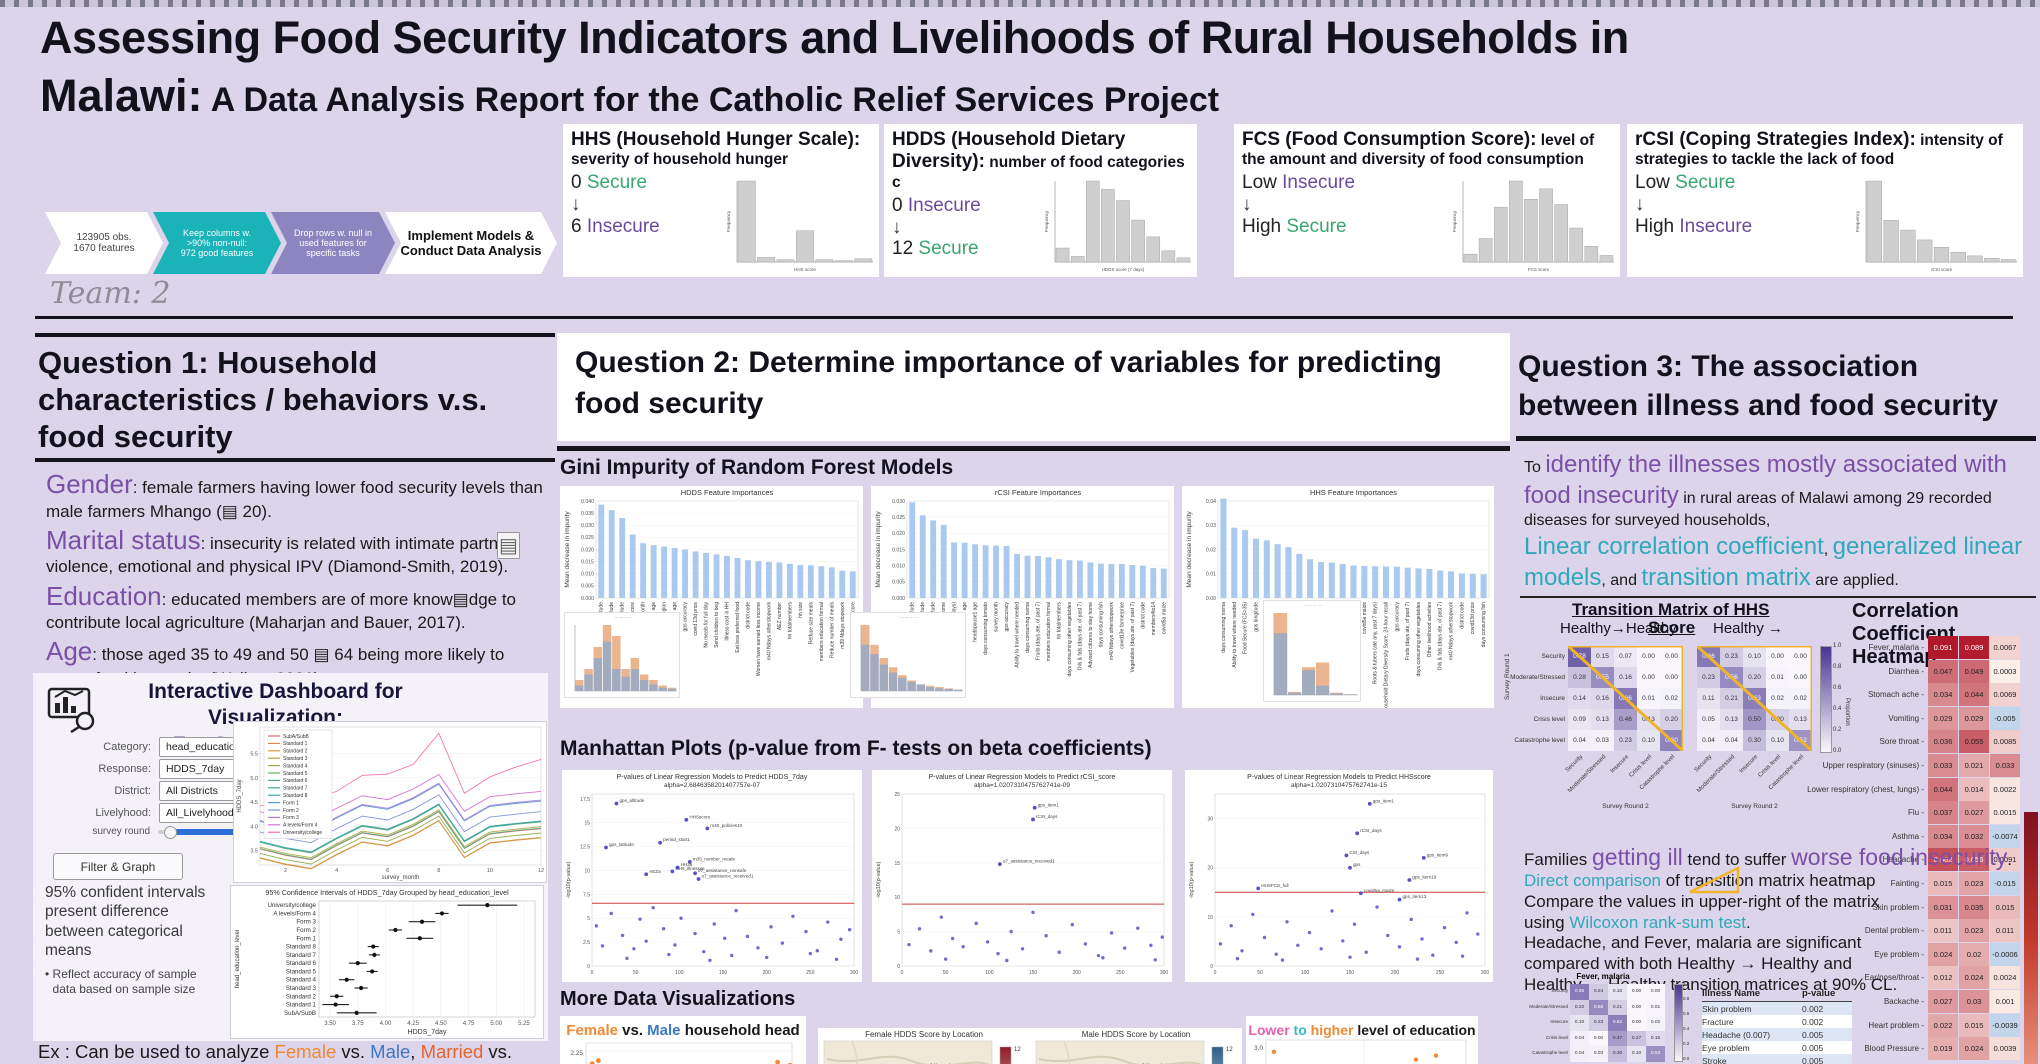 This screenshot has width=2040, height=1064. What do you see at coordinates (1837, 667) in the screenshot?
I see `colorbar-tick: 0.8` at bounding box center [1837, 667].